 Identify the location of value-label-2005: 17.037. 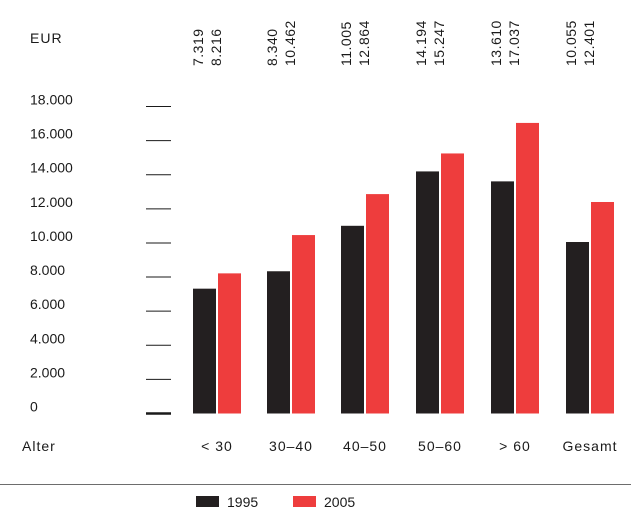
(514, 43).